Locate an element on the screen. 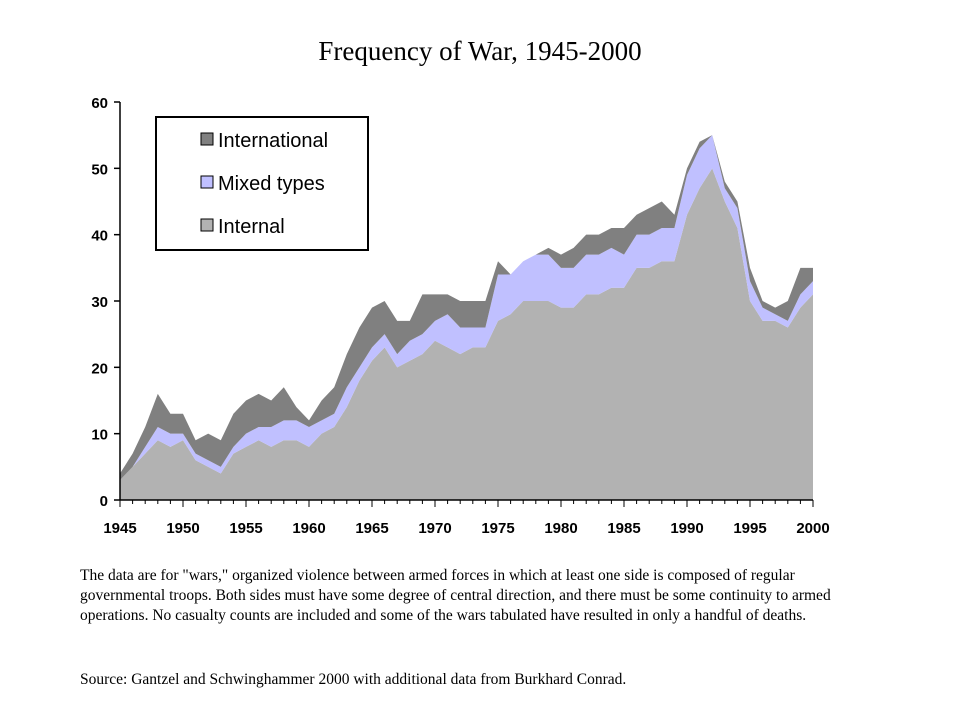 The image size is (960, 720). legend-swatch-internal is located at coordinates (207, 225).